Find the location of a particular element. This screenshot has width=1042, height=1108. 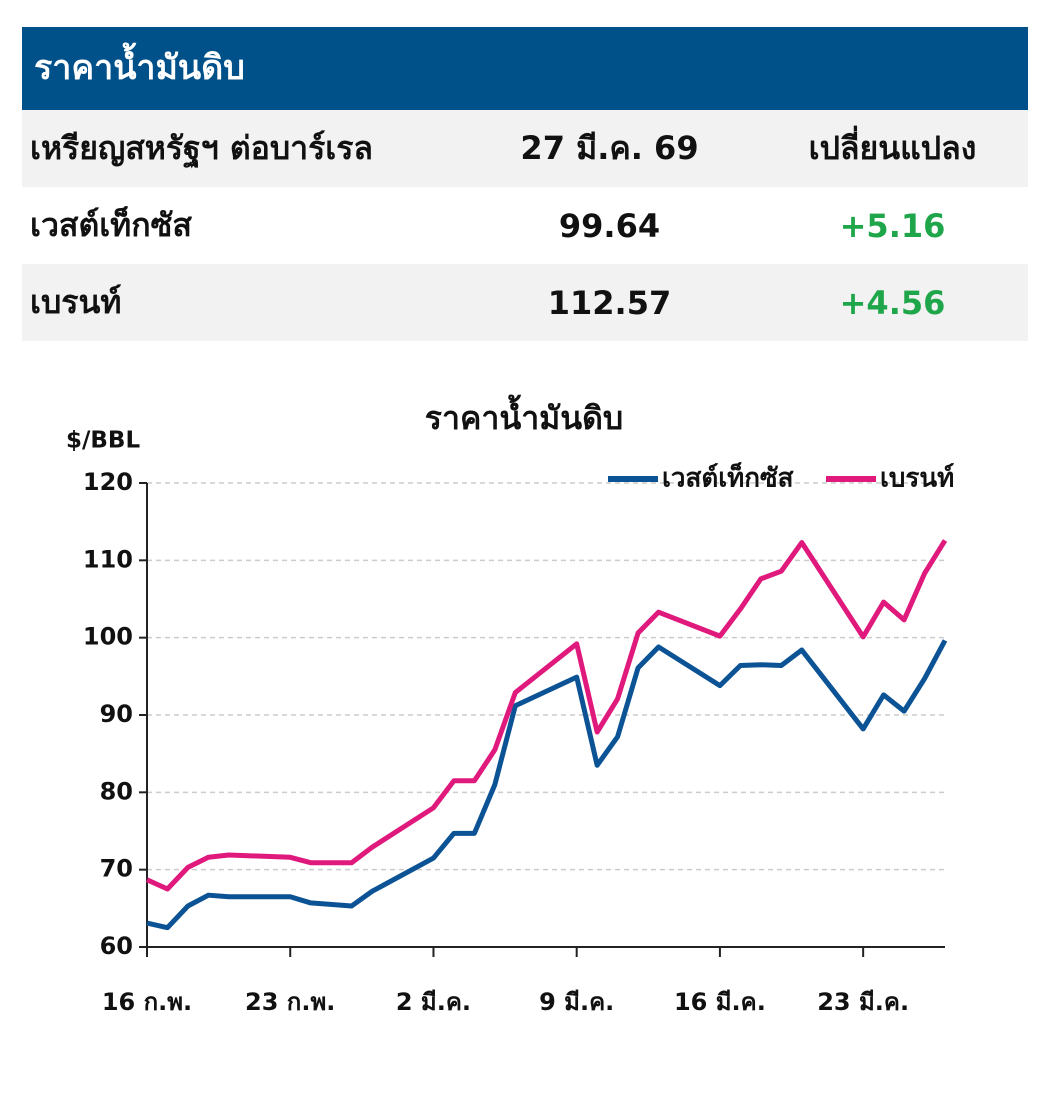

y-tick-label: 120 is located at coordinates (108, 482).